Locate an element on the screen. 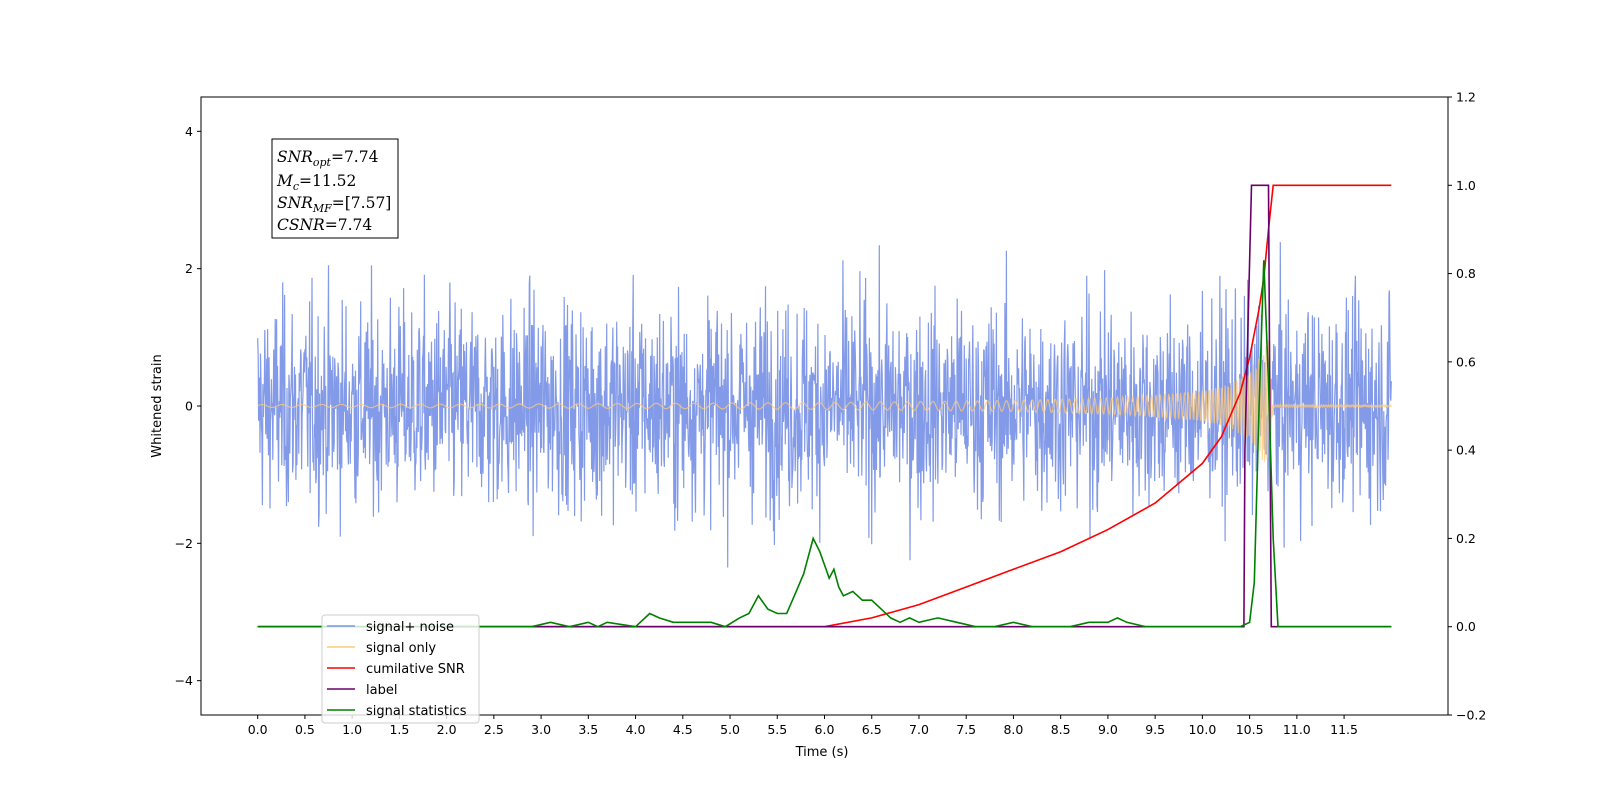 Image resolution: width=1600 pixels, height=804 pixels. x-tick-label: 3.0 is located at coordinates (541, 729).